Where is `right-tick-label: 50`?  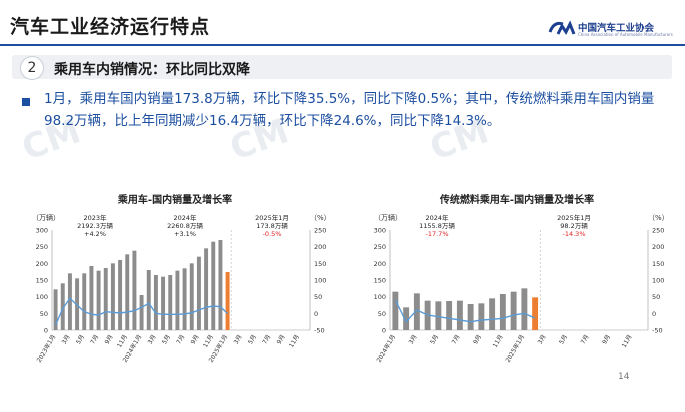
right-tick-label: 50 is located at coordinates (318, 297).